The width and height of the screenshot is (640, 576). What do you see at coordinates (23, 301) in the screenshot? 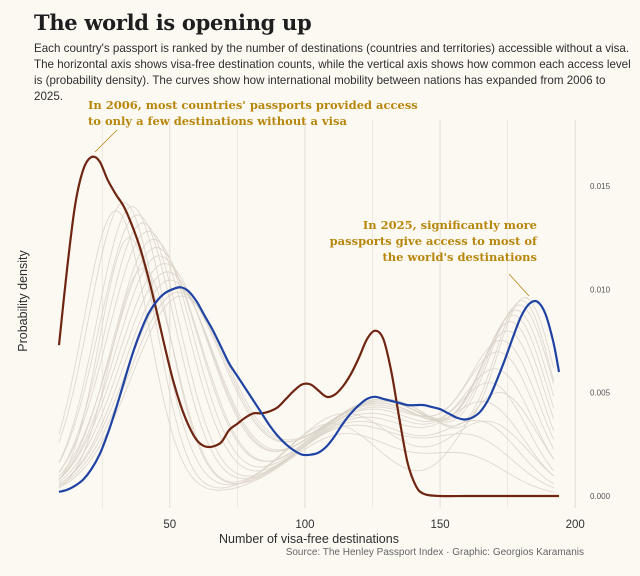
I see `y-axis-label: Probability density` at bounding box center [23, 301].